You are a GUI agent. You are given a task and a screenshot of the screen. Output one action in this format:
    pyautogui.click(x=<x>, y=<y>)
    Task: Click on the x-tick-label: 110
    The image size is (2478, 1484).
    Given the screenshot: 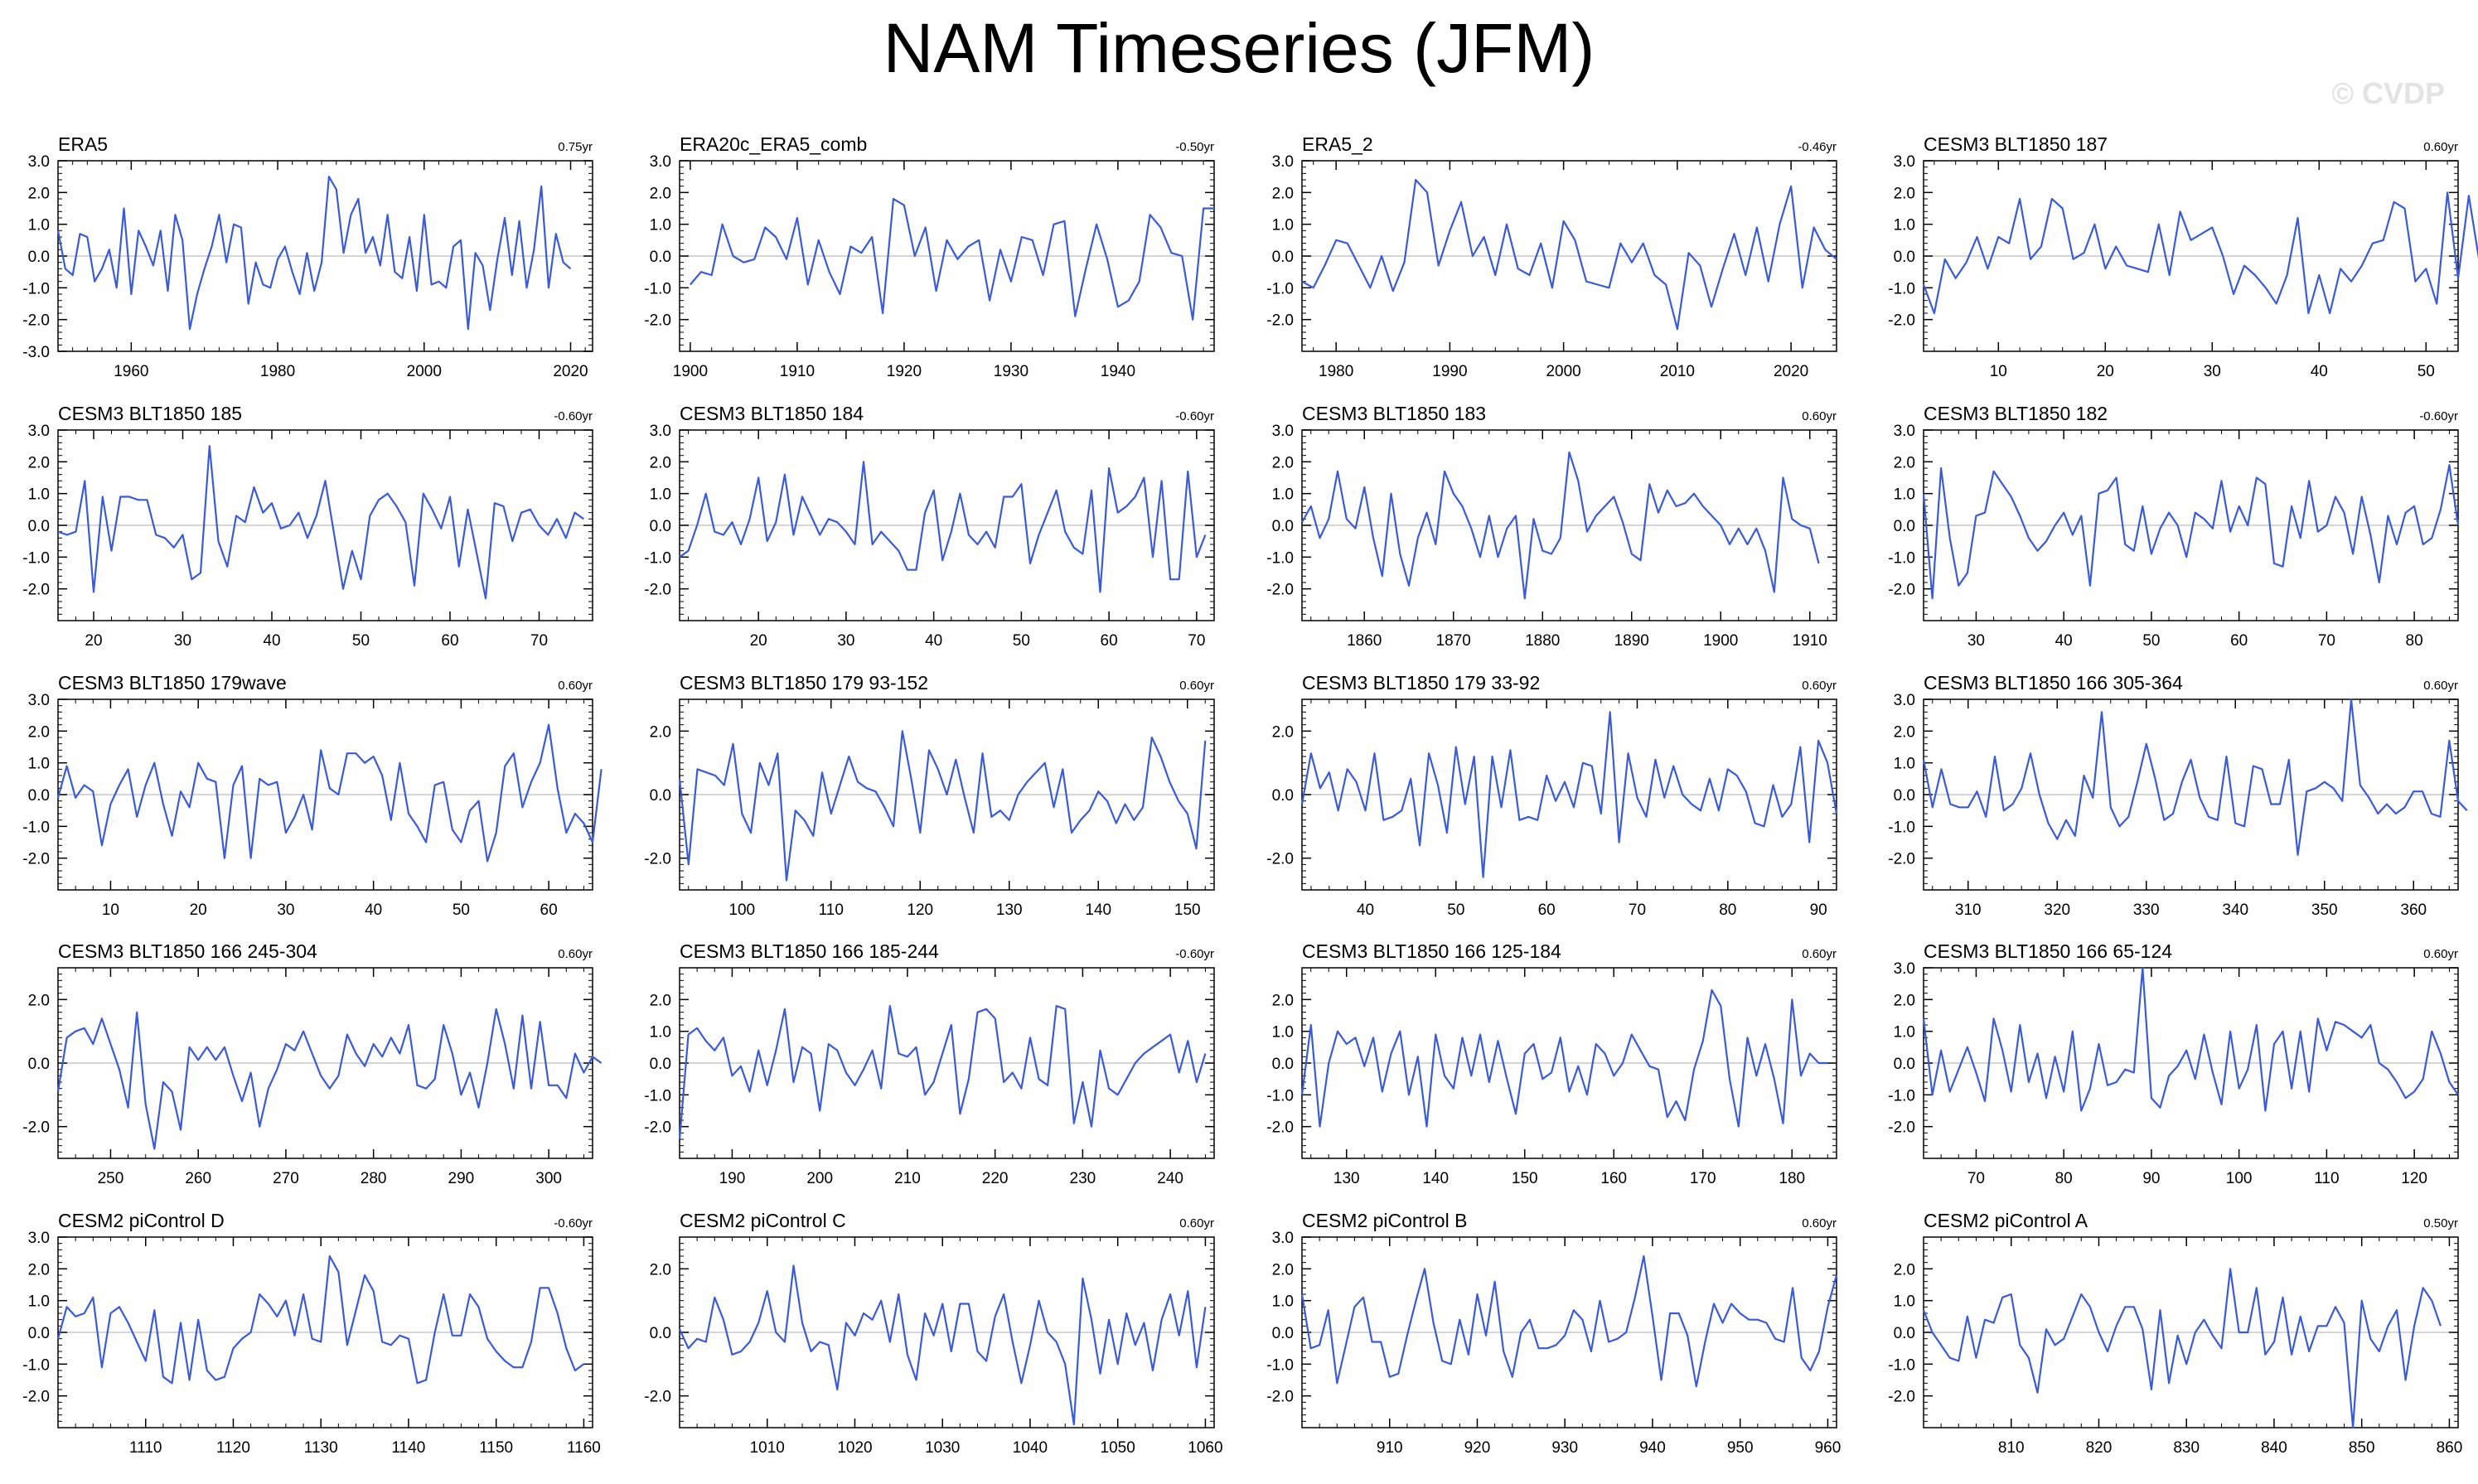 What is the action you would take?
    pyautogui.click(x=831, y=910)
    